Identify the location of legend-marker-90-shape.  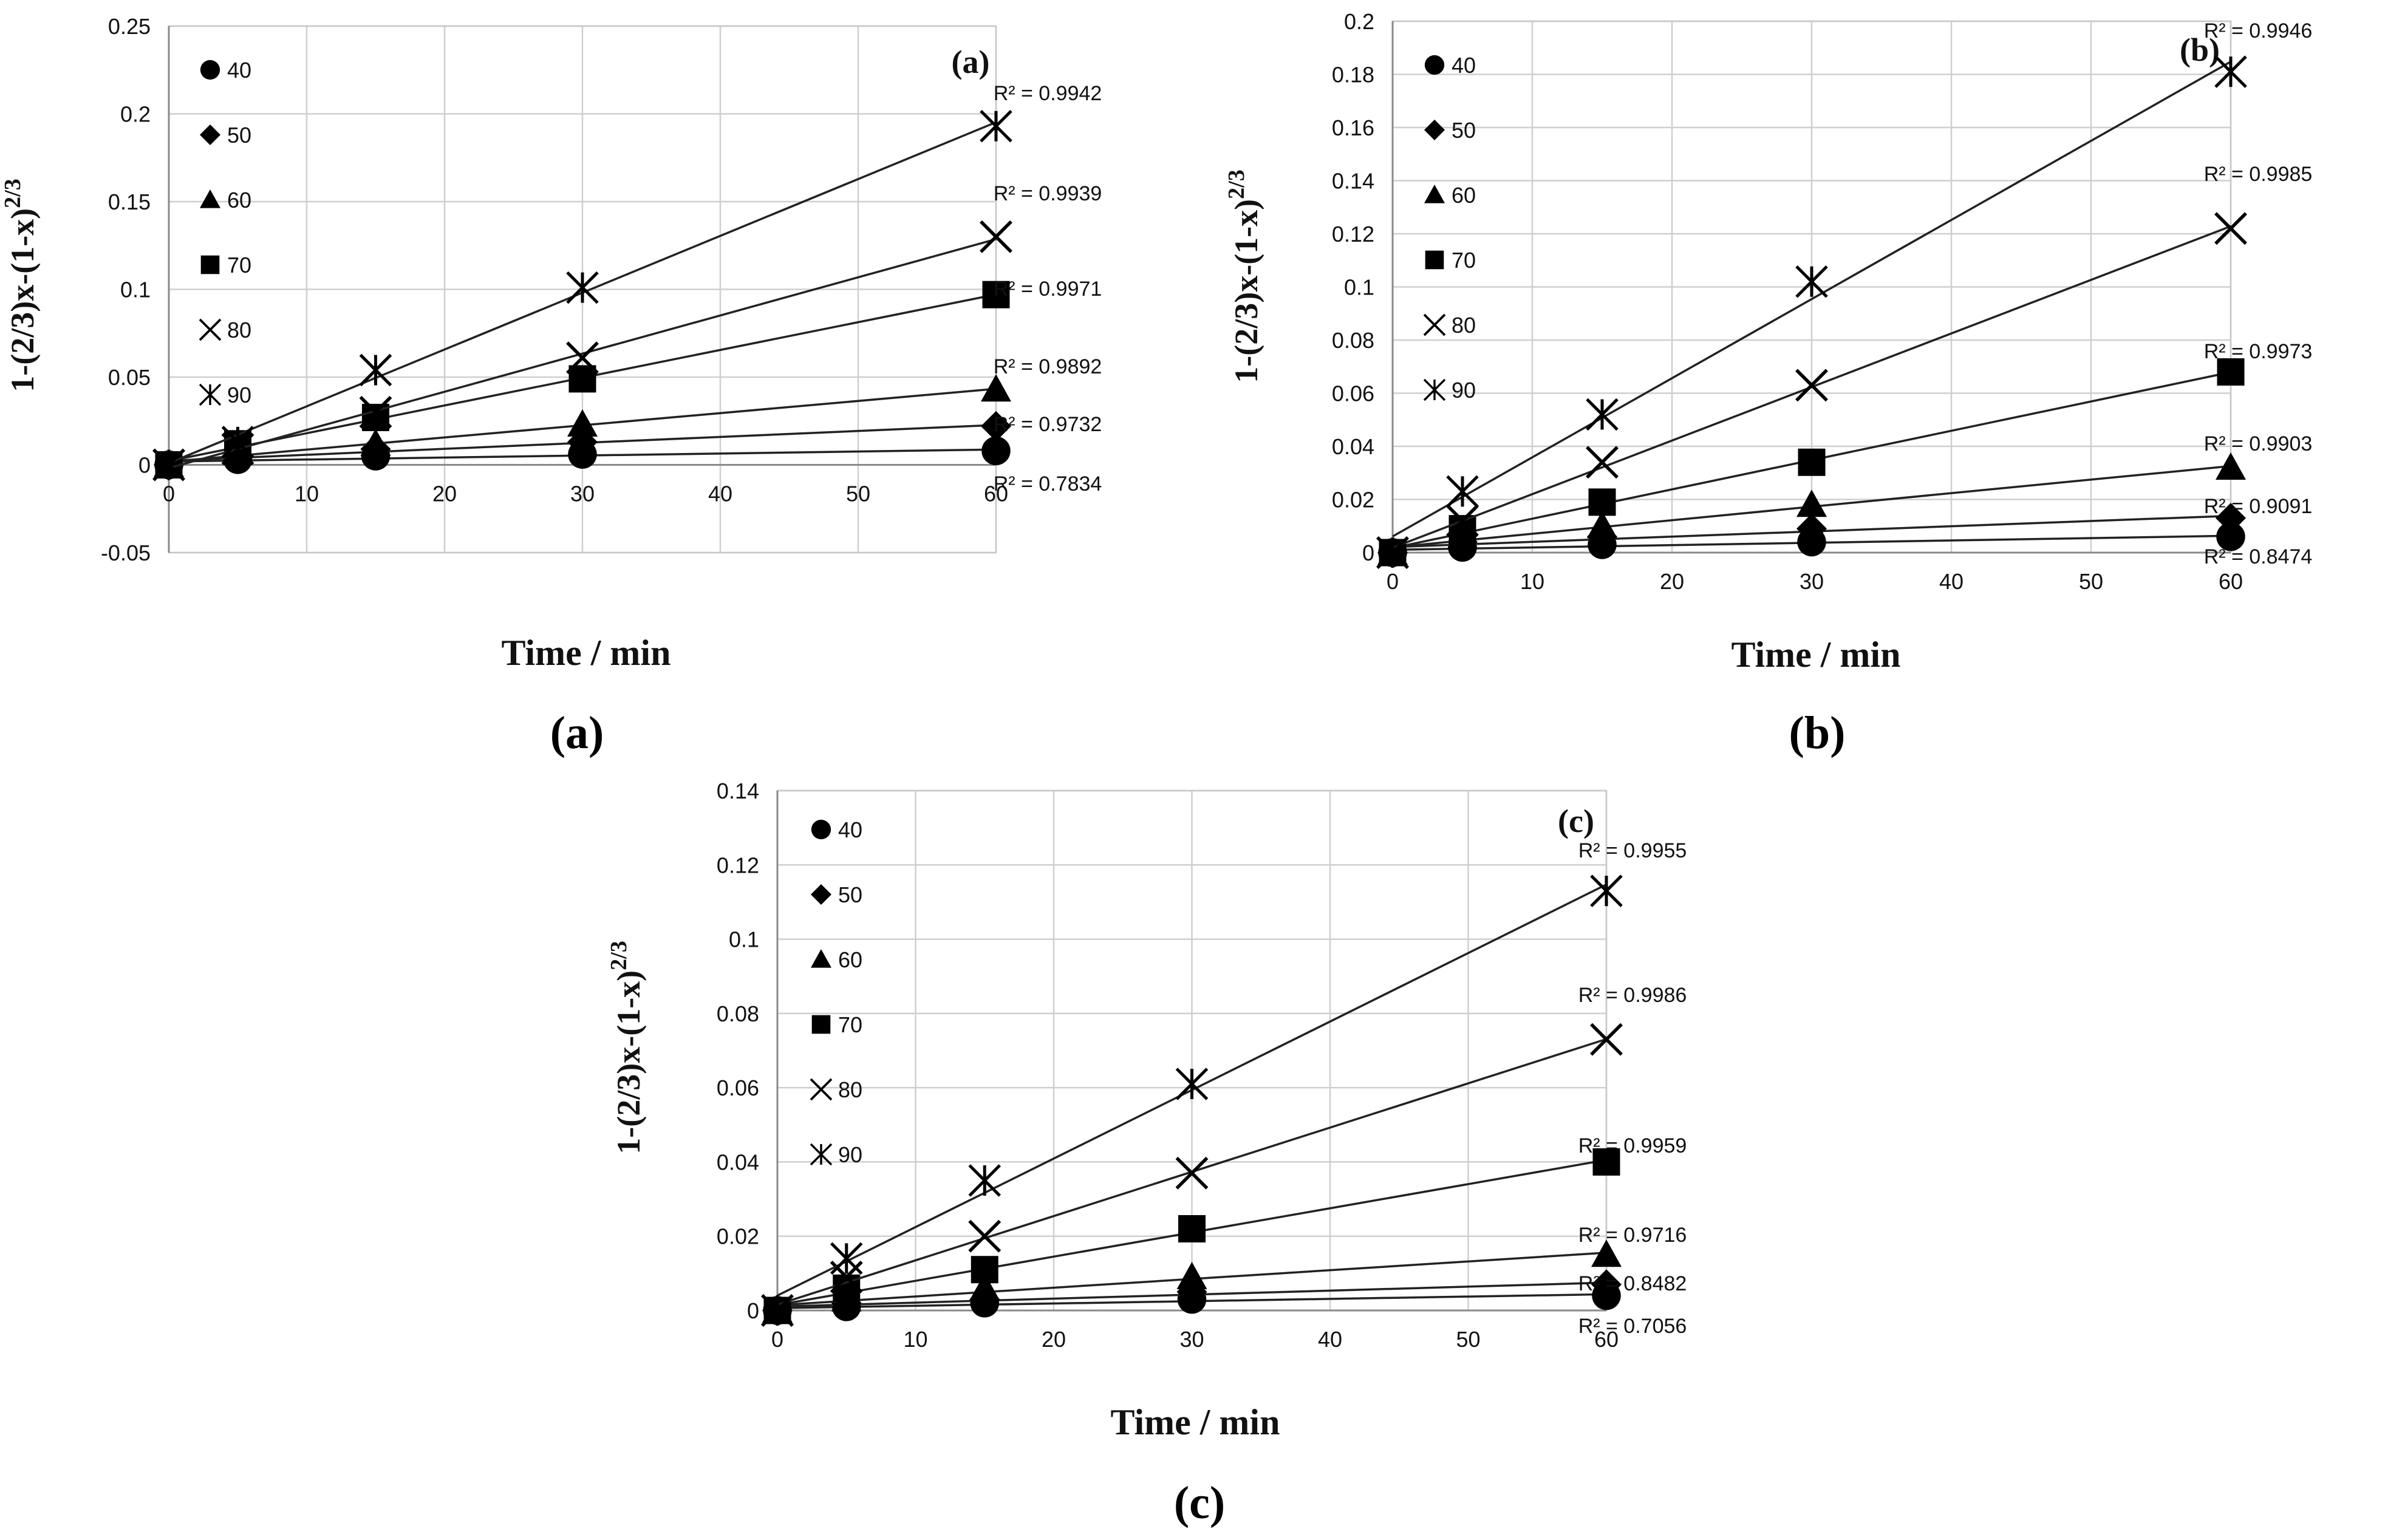
(1435, 389).